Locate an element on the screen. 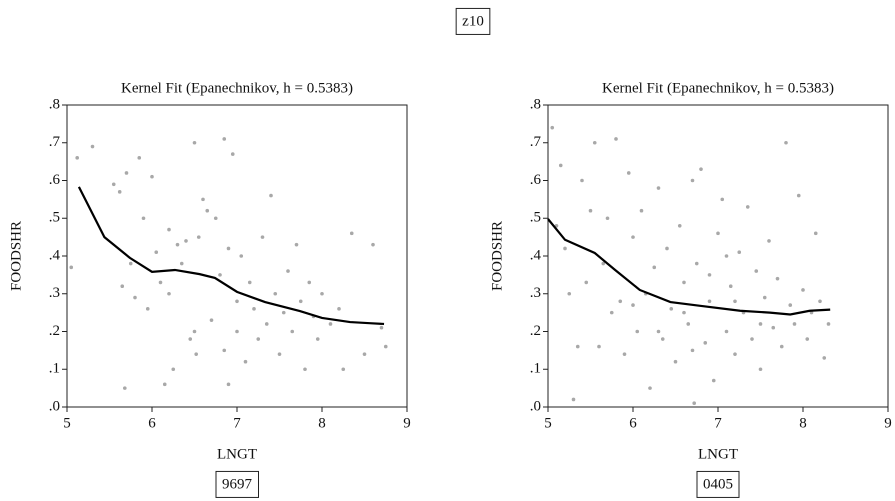 This screenshot has height=501, width=895. caption-box is located at coordinates (718, 484).